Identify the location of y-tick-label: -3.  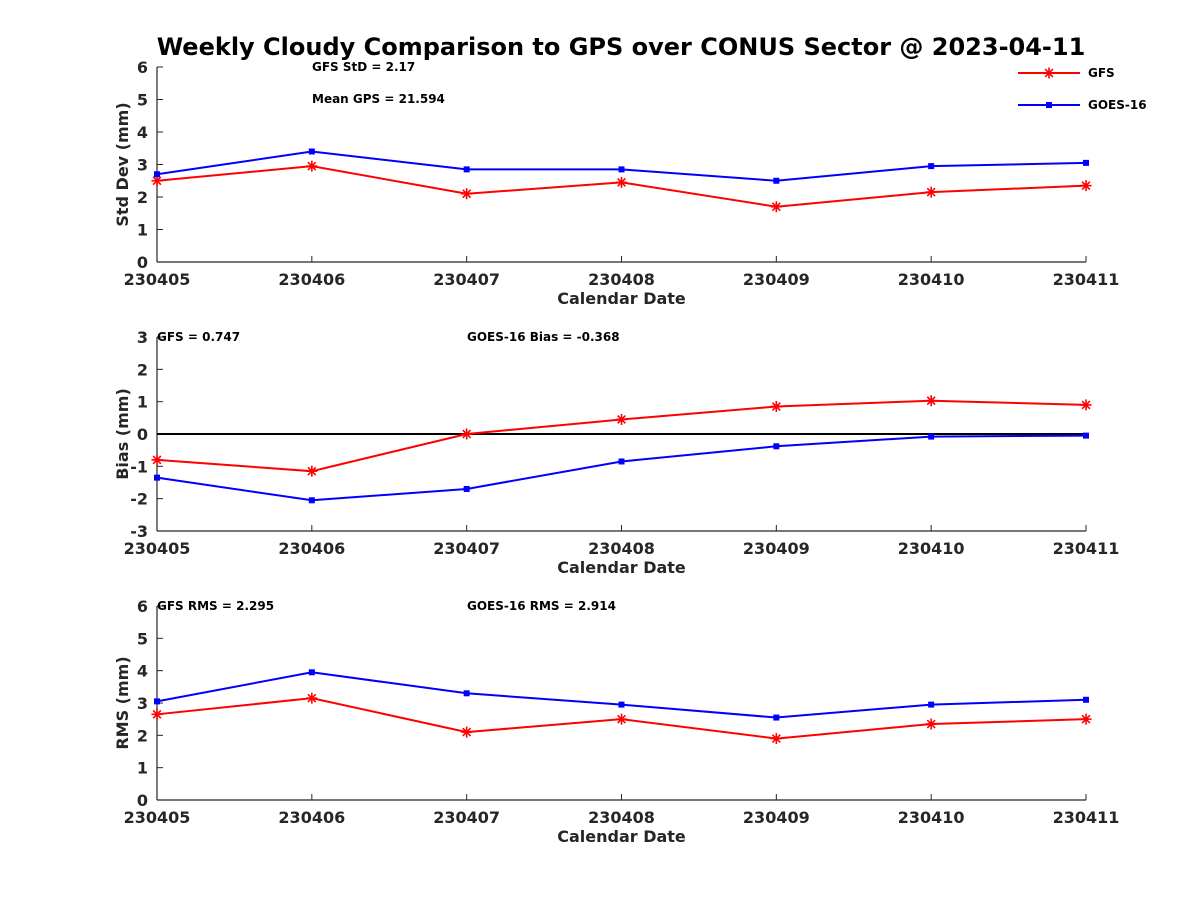
(139, 531).